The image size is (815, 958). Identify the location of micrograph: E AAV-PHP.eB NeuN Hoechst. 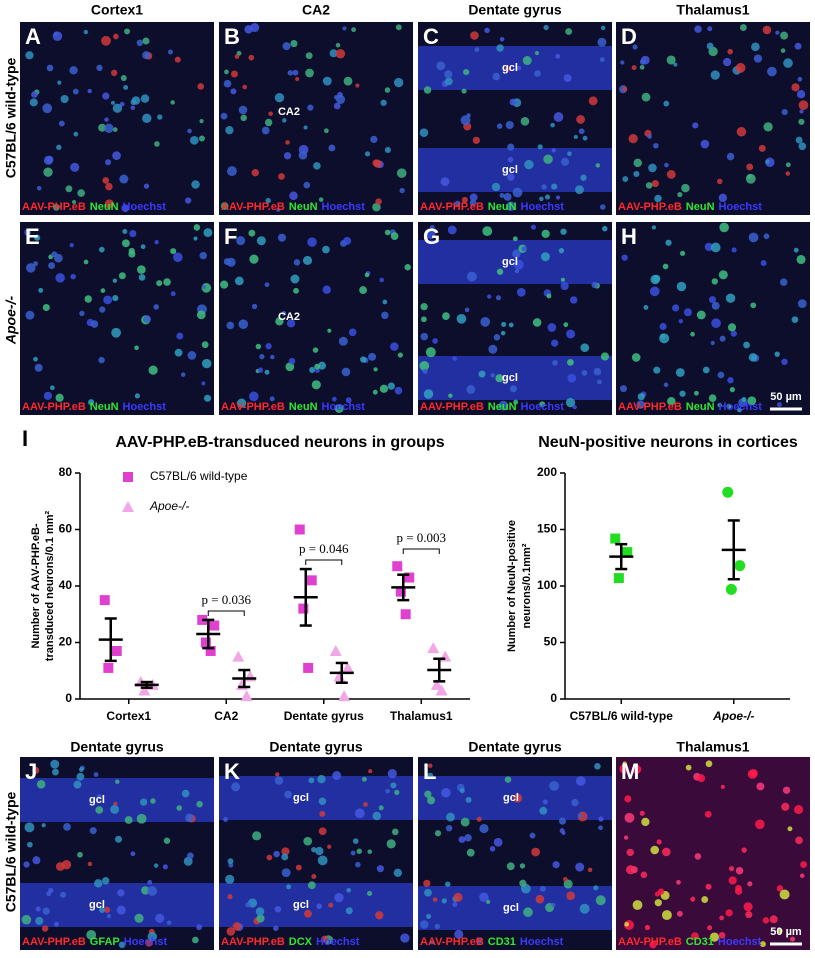
(117, 318).